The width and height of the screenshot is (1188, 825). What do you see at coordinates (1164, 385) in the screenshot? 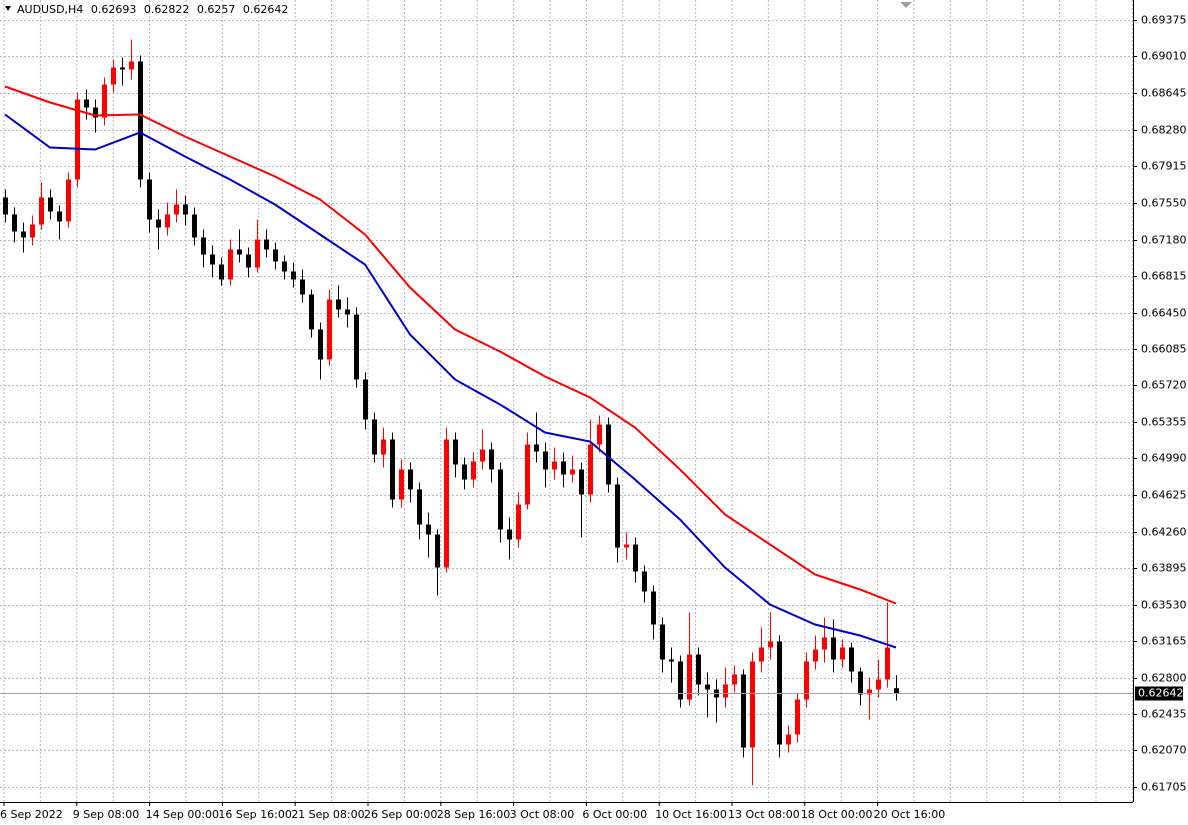
I see `y-tick-label: 0.65720` at bounding box center [1164, 385].